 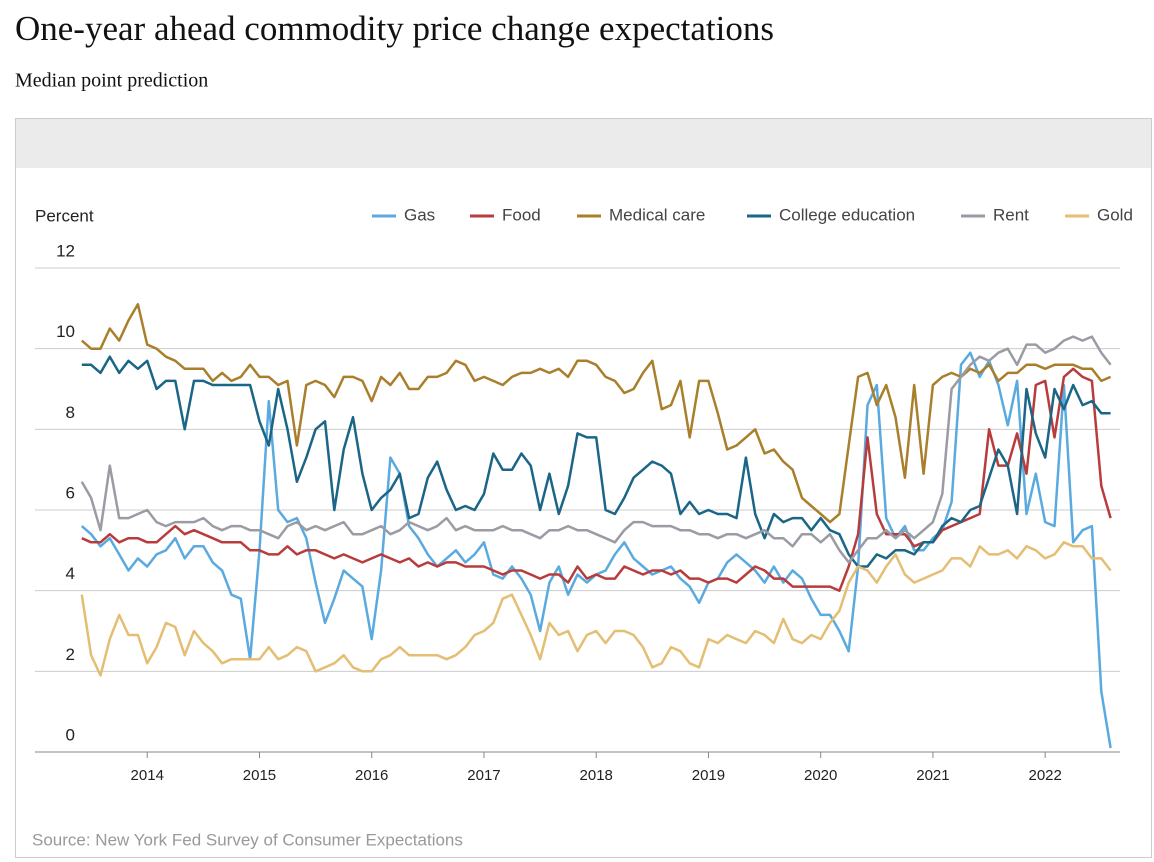 What do you see at coordinates (70, 412) in the screenshot?
I see `y-tick-label: 8` at bounding box center [70, 412].